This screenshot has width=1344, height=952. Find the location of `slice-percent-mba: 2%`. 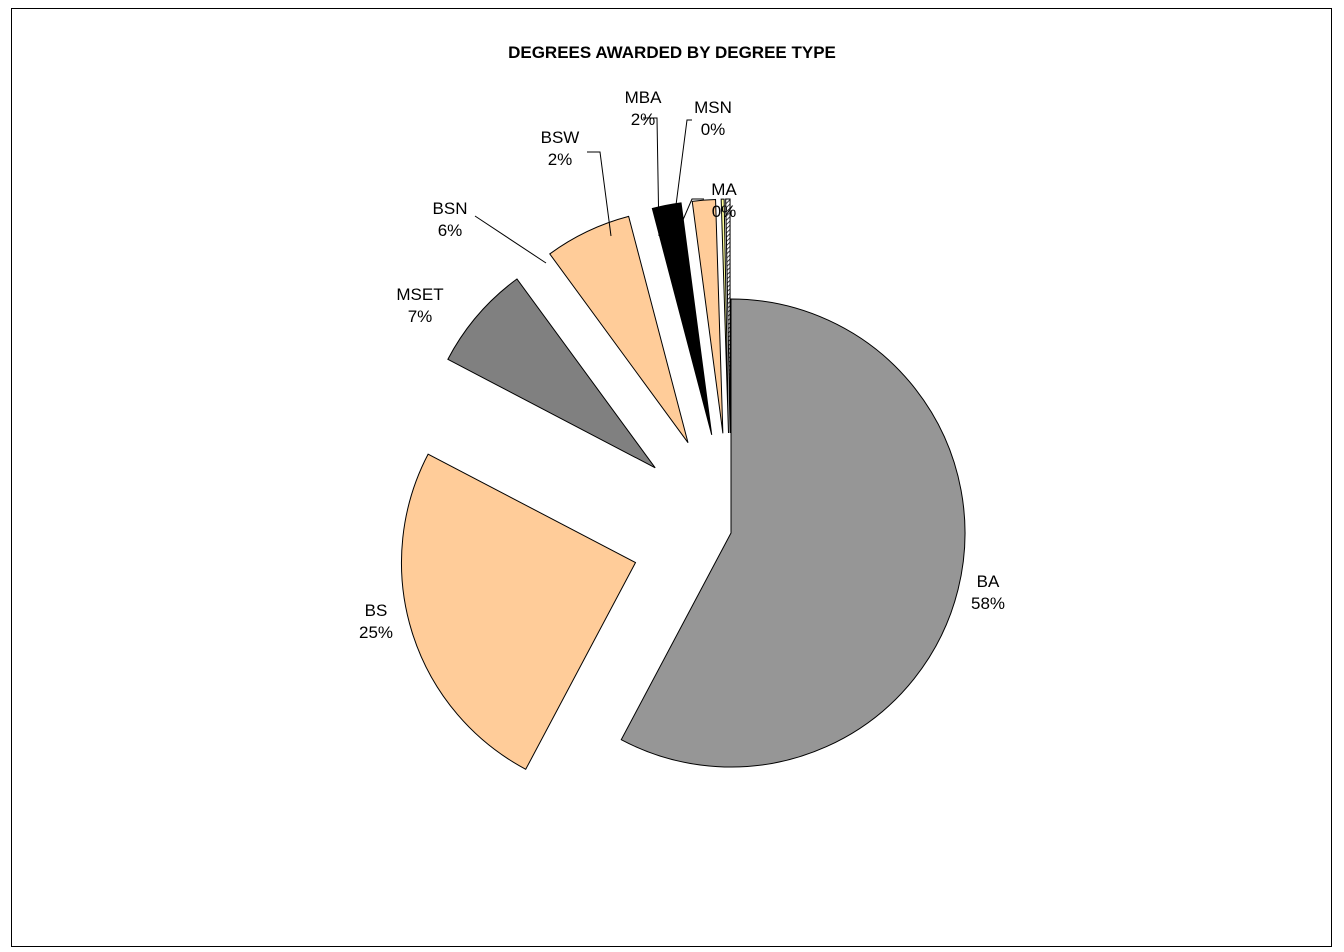

slice-percent-mba: 2% is located at coordinates (643, 119).